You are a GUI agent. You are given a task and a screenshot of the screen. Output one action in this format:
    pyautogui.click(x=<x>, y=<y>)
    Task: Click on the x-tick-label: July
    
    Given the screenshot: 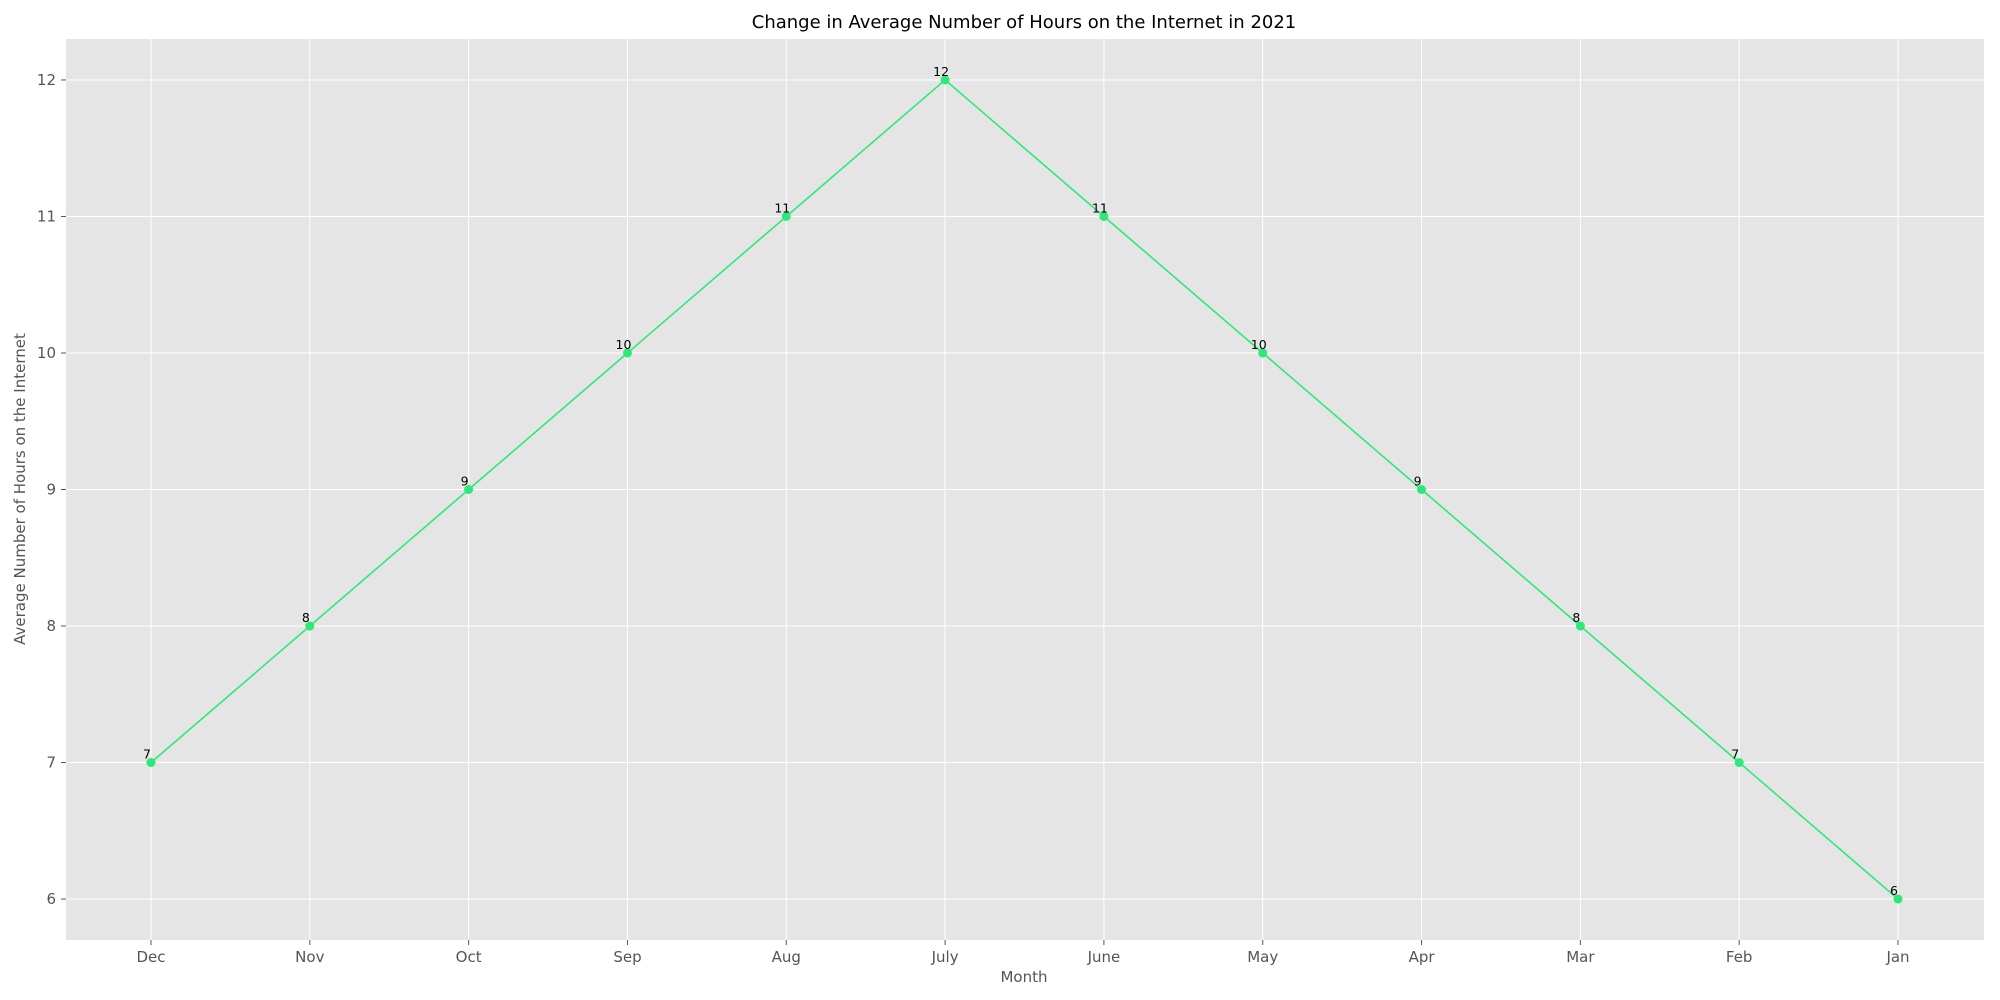 What is the action you would take?
    pyautogui.click(x=945, y=957)
    